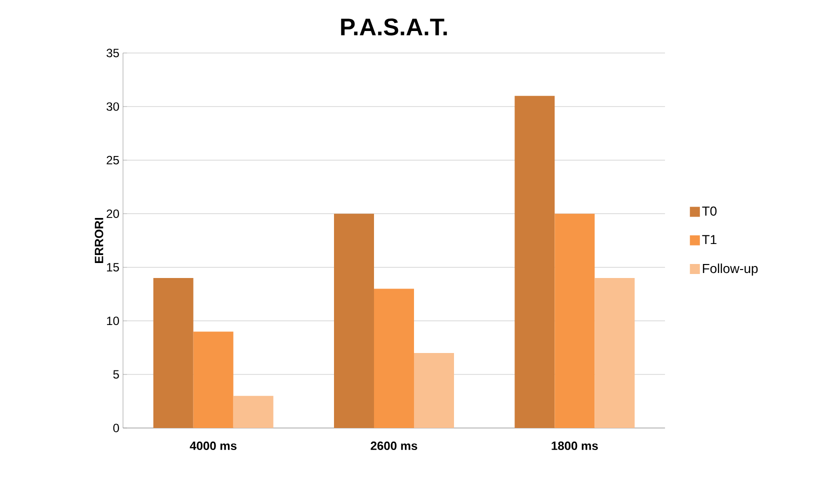 Image resolution: width=824 pixels, height=495 pixels. Describe the element at coordinates (112, 53) in the screenshot. I see `y-tick-label: 35` at that location.